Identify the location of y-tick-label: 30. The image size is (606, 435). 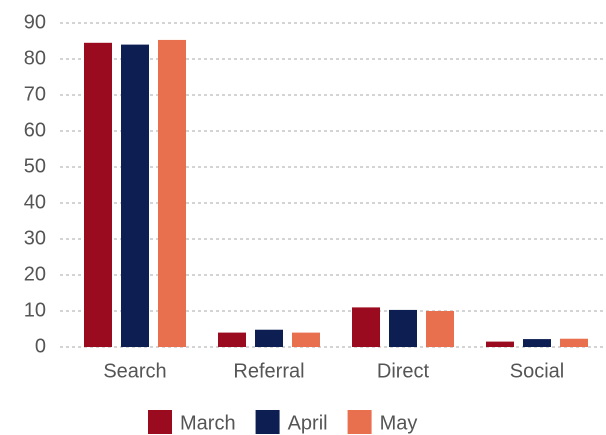
(35, 238).